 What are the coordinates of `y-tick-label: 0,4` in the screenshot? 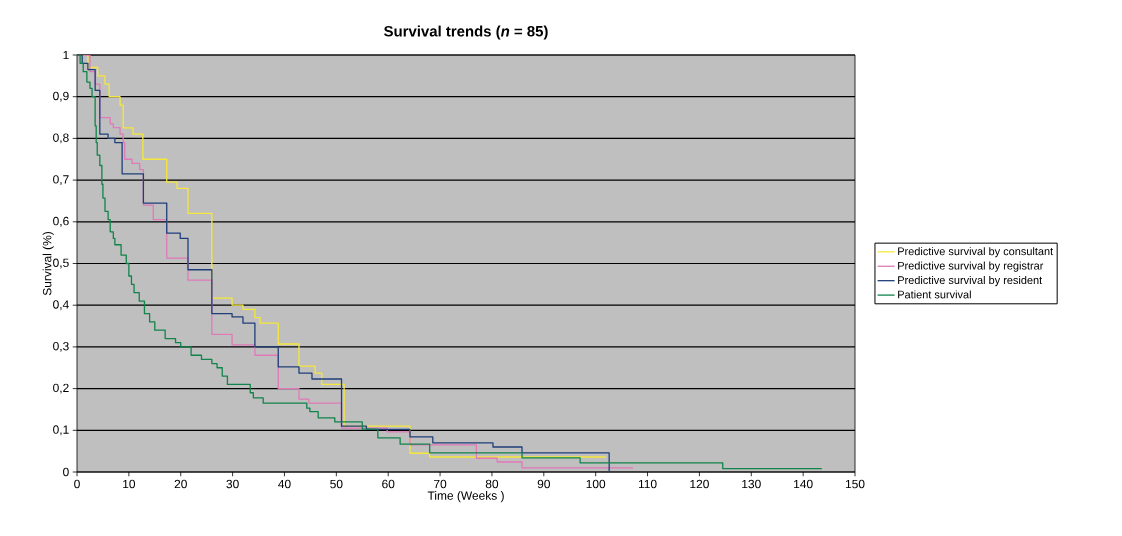 It's located at (61, 305).